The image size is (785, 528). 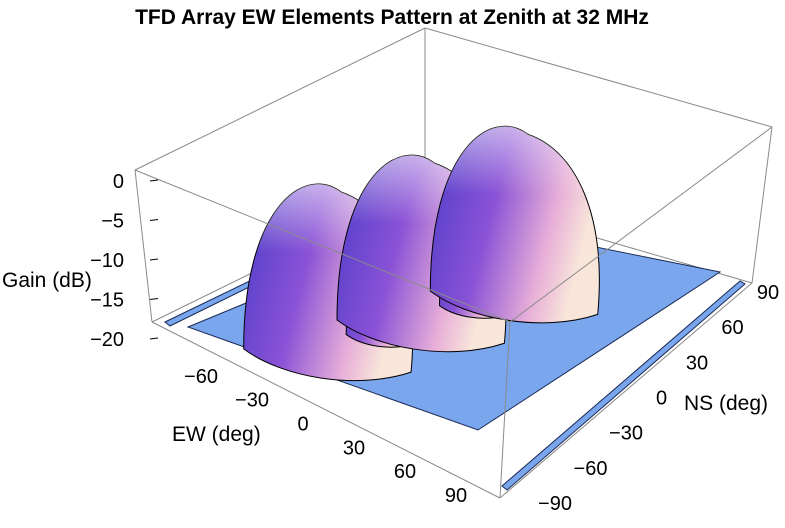 What do you see at coordinates (456, 496) in the screenshot?
I see `x-tick-label: 90` at bounding box center [456, 496].